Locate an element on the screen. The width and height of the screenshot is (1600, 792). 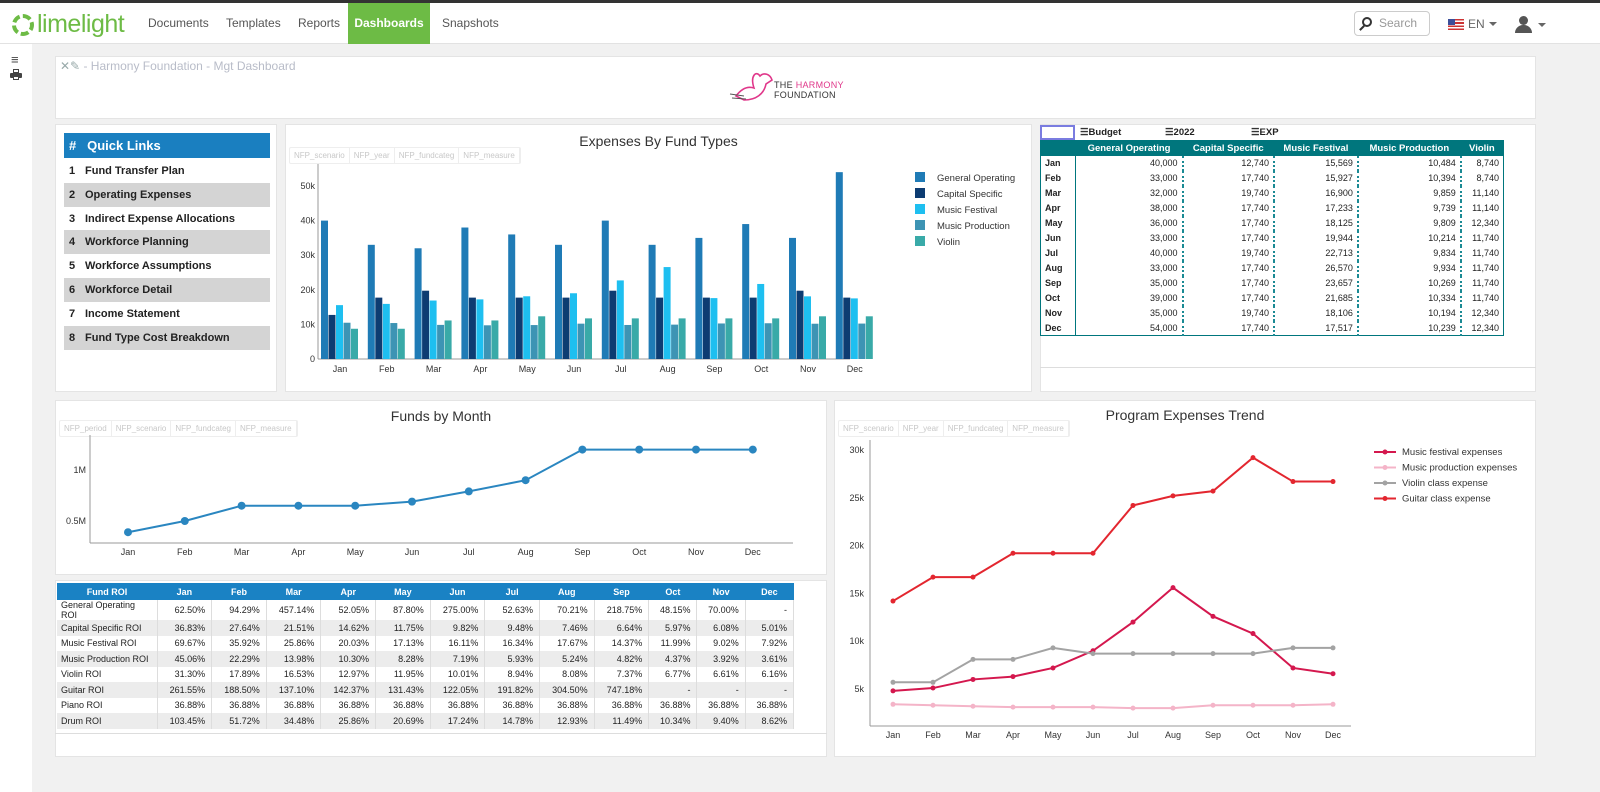
table-cell: 188.50% is located at coordinates (239, 690).